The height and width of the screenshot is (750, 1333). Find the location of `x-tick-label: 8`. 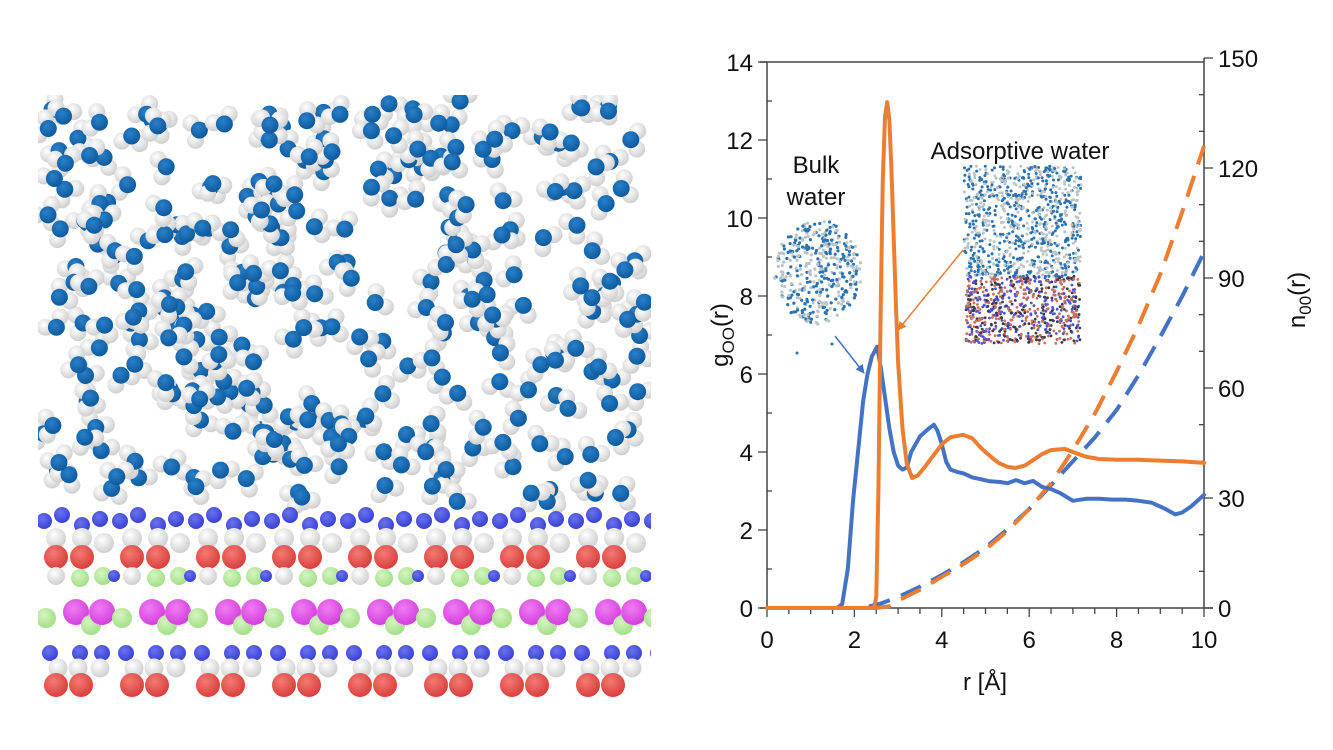

x-tick-label: 8 is located at coordinates (1116, 640).